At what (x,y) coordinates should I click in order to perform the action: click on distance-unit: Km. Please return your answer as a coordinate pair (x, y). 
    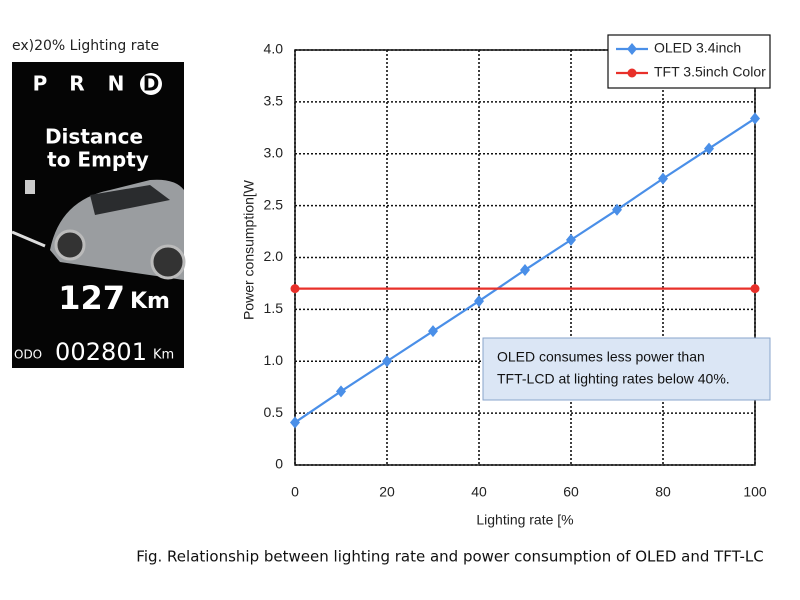
    Looking at the image, I should click on (150, 301).